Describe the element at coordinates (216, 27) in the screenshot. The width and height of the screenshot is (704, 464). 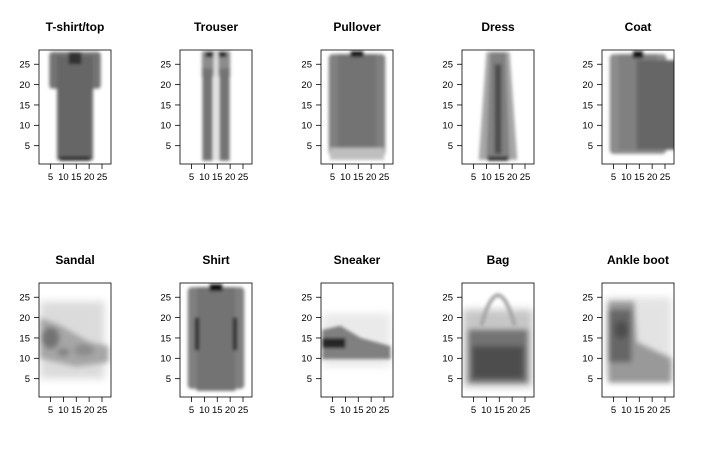
I see `panel-title: Trouser` at that location.